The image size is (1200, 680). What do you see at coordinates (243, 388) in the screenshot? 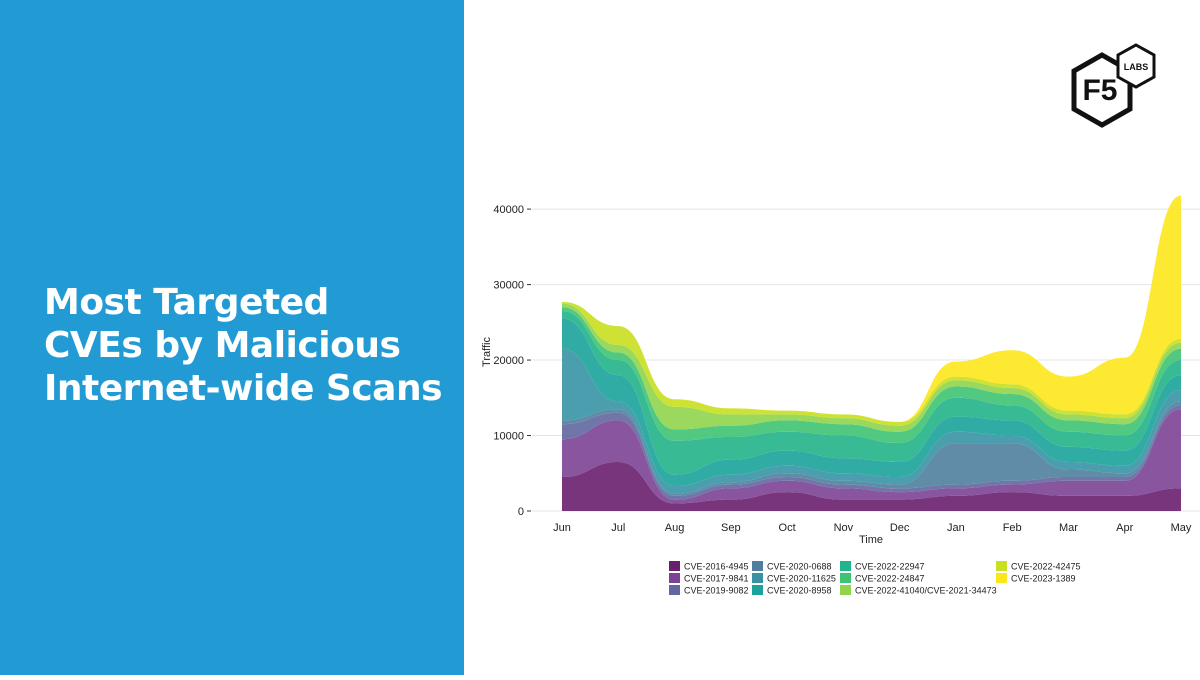
I see `title-line-3: Internet-wide Scans` at bounding box center [243, 388].